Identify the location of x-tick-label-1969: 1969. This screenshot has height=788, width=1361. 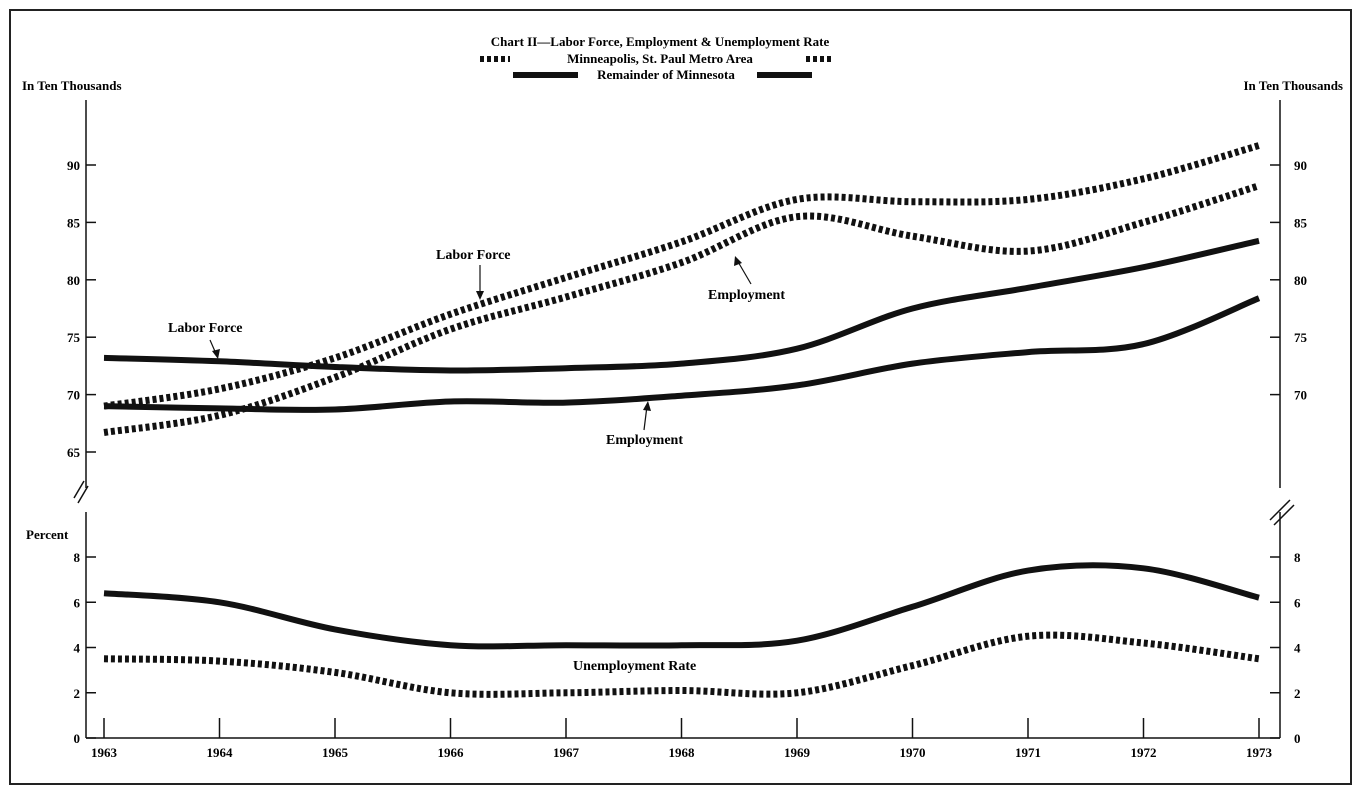
(797, 752).